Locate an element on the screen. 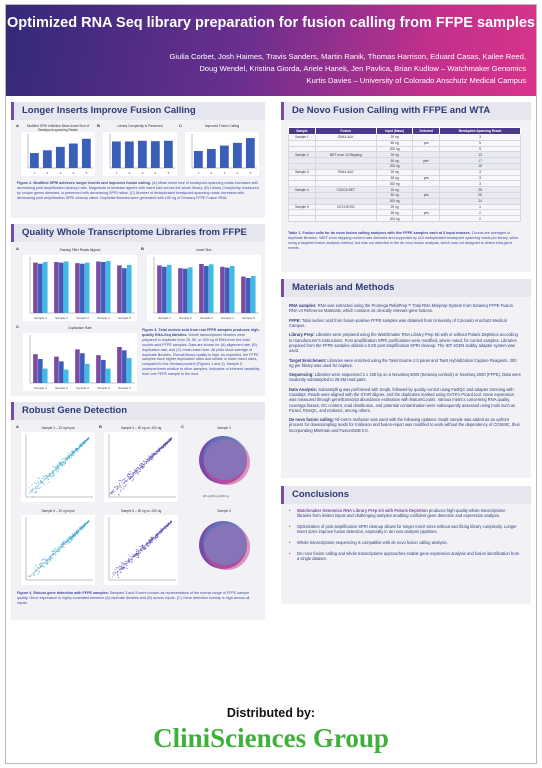 This screenshot has height=768, width=542. identity-line is located at coordinates (59, 466).